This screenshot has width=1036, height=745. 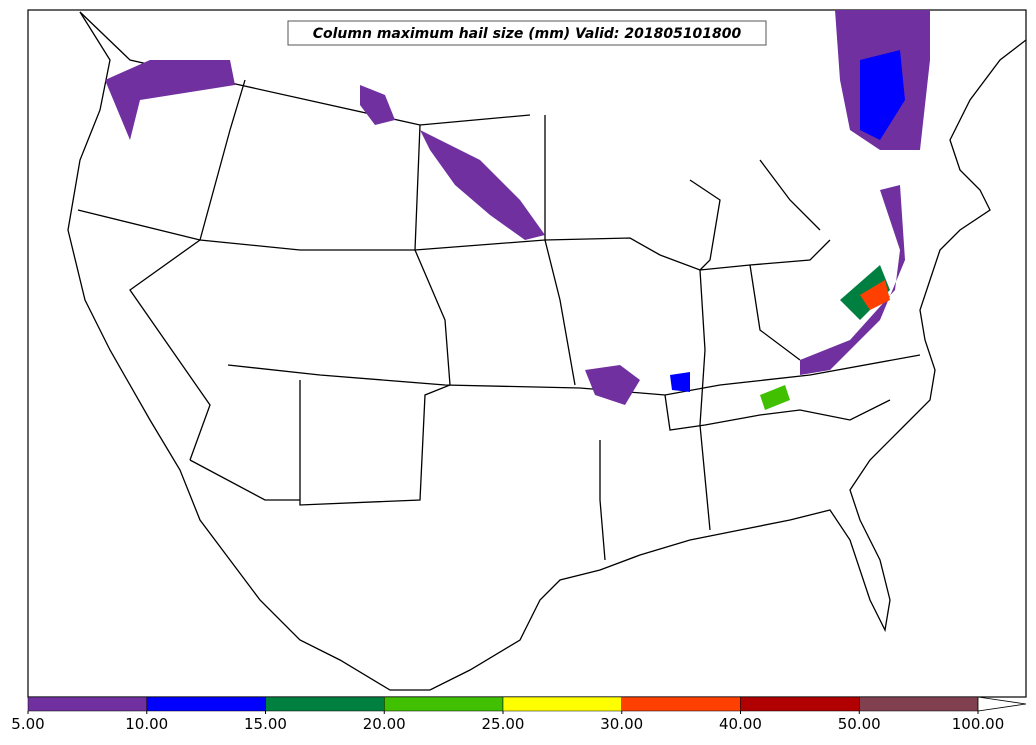 What do you see at coordinates (146, 724) in the screenshot?
I see `colorbar-tick-label: 10.00` at bounding box center [146, 724].